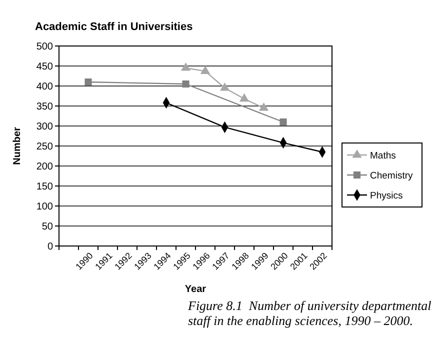  I want to click on y-tick-label: 500, so click(45, 47).